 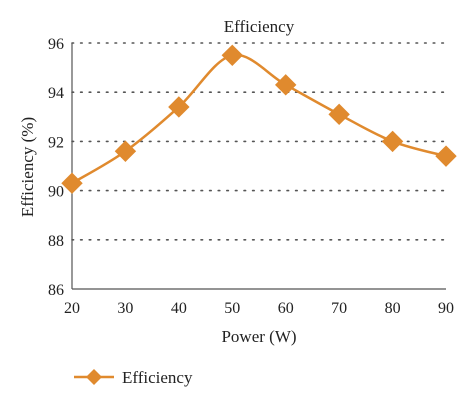 I want to click on y-tick-labels: 86 88 90 92 94 96, so click(x=56, y=167).